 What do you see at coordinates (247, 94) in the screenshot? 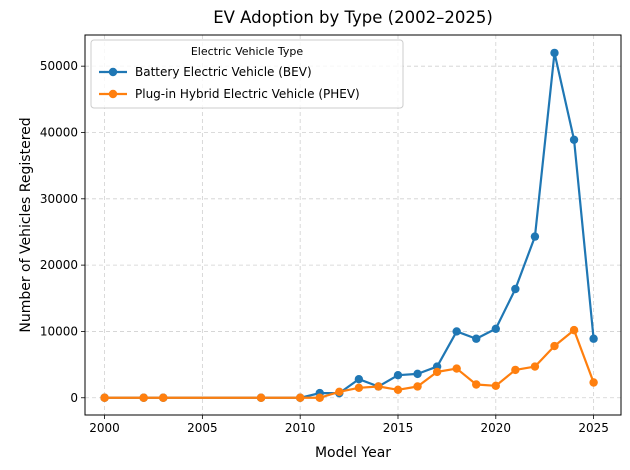
I see `legend-label-phev: Plug-in Hybrid Electric Vehicle (PHEV)` at bounding box center [247, 94].